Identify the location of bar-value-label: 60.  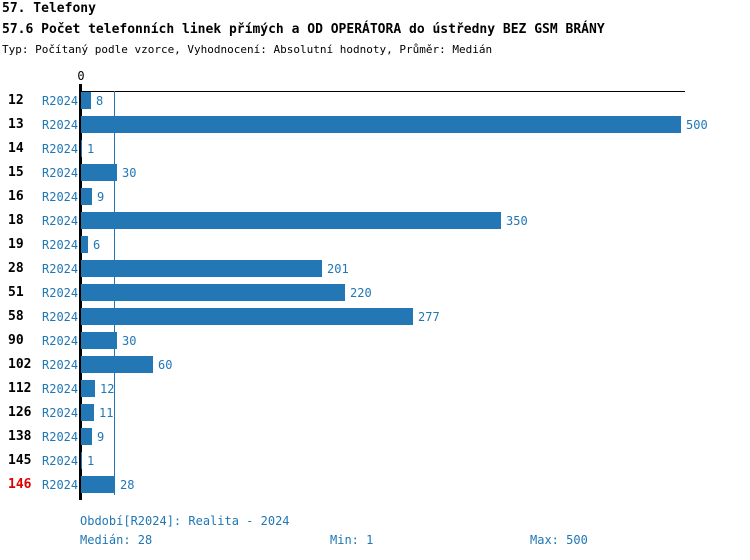
(165, 365).